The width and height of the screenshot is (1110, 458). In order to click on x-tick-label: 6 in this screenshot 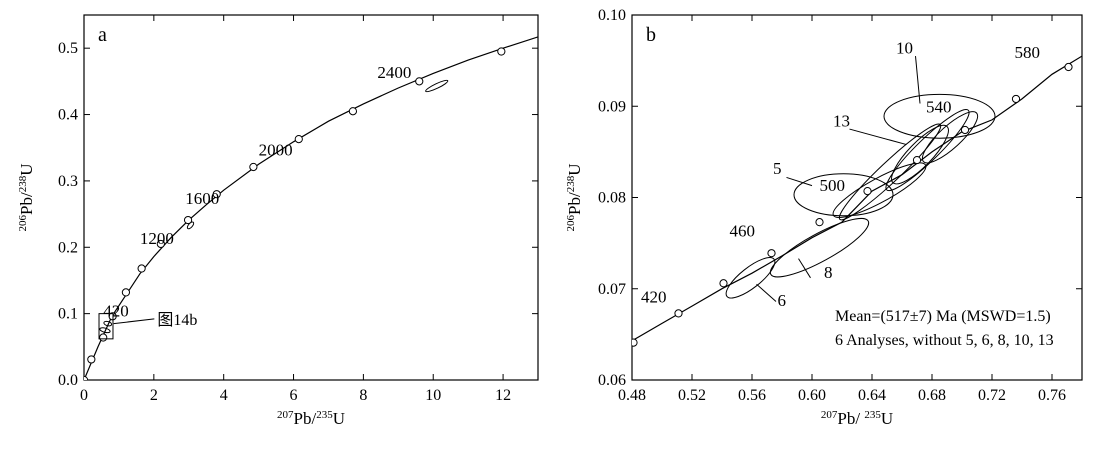, I will do `click(294, 395)`.